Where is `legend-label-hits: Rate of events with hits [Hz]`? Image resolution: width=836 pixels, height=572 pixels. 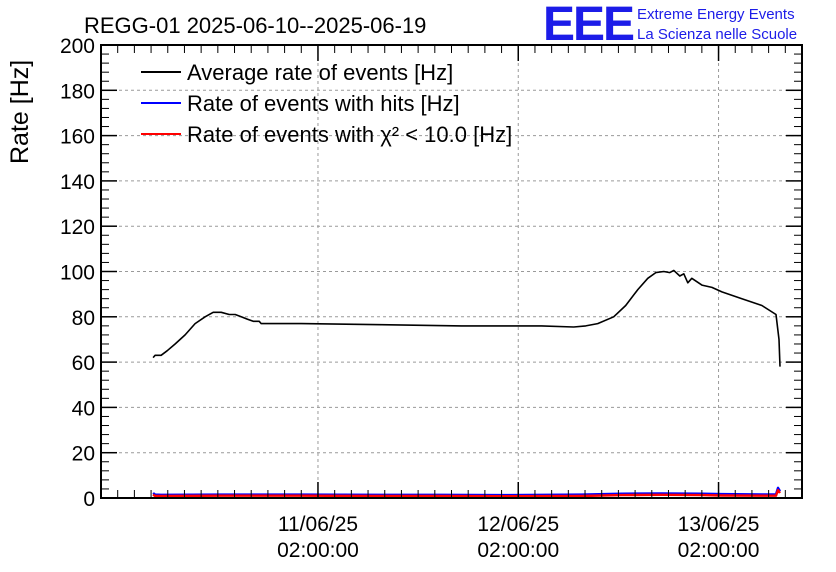
legend-label-hits: Rate of events with hits [Hz] is located at coordinates (323, 103).